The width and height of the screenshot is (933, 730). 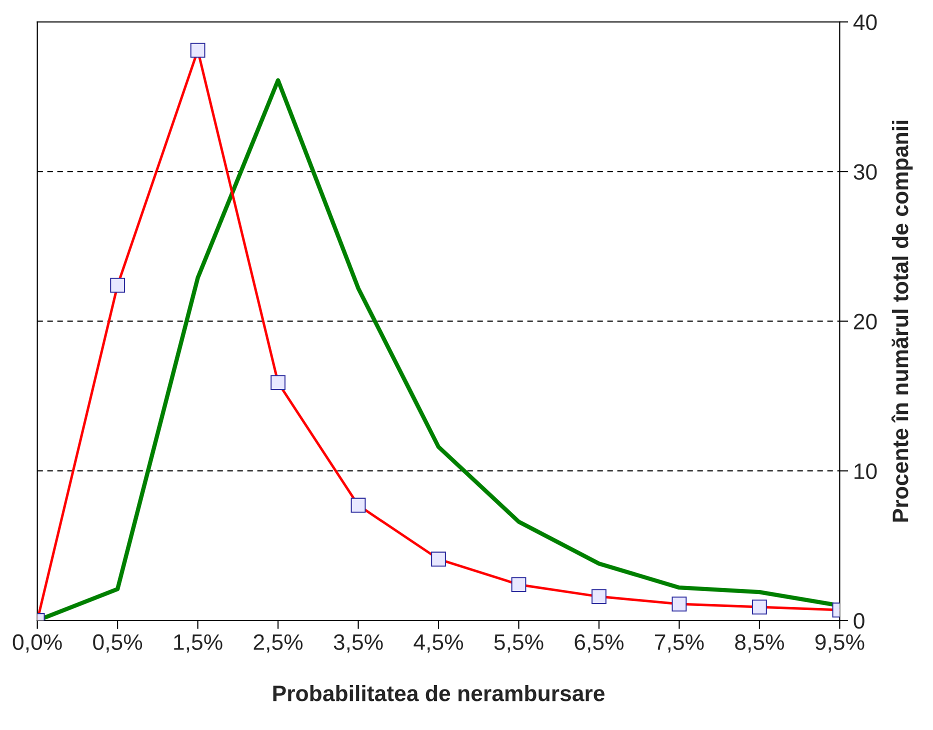 I want to click on x-tick-label: 9,5%, so click(x=839, y=643).